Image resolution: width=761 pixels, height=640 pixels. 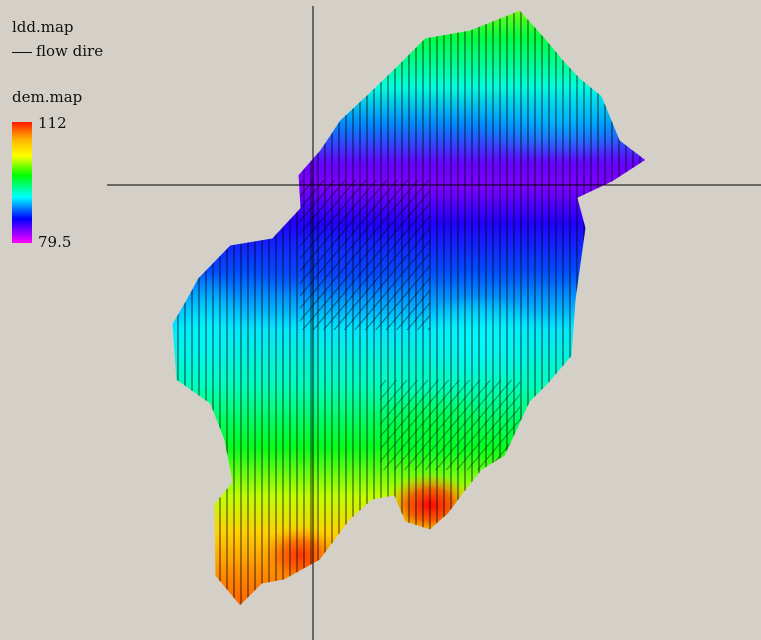 I want to click on dem-layer-title: dem.map, so click(x=47, y=97).